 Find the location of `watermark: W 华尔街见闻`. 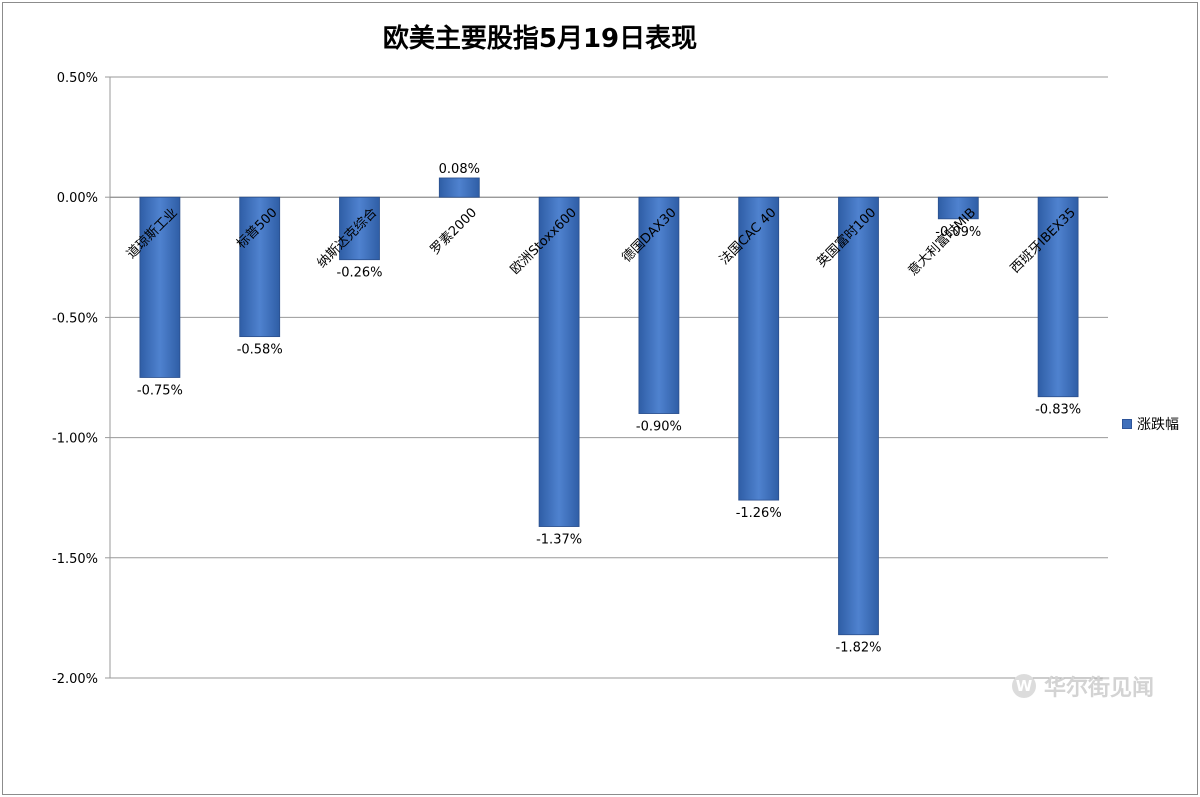

watermark: W 华尔街见闻 is located at coordinates (1083, 686).